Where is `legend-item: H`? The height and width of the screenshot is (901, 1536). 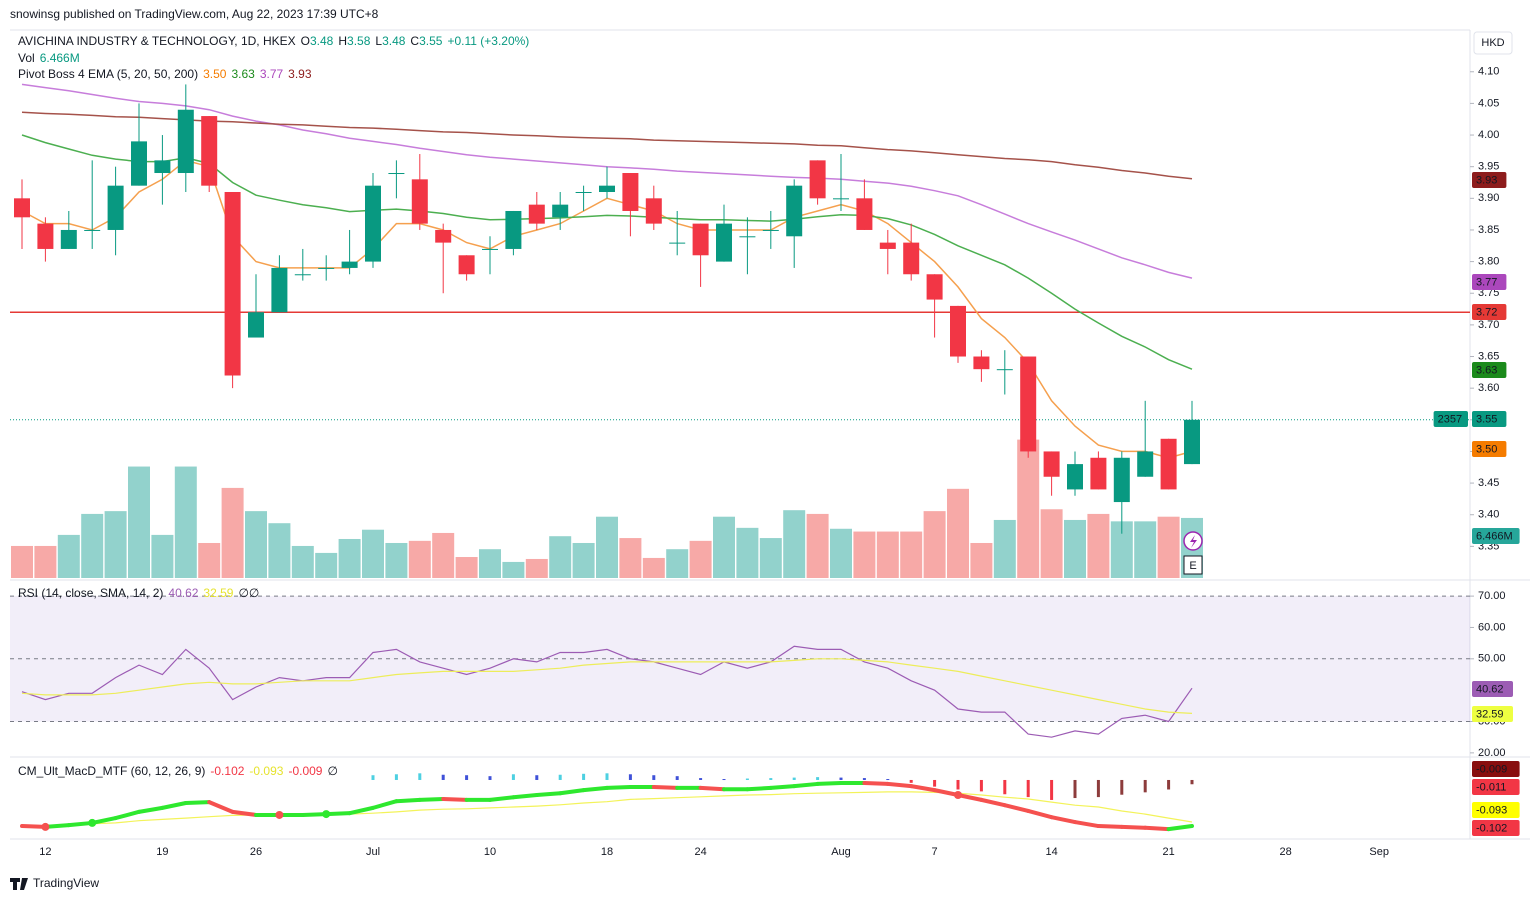 legend-item: H is located at coordinates (342, 41).